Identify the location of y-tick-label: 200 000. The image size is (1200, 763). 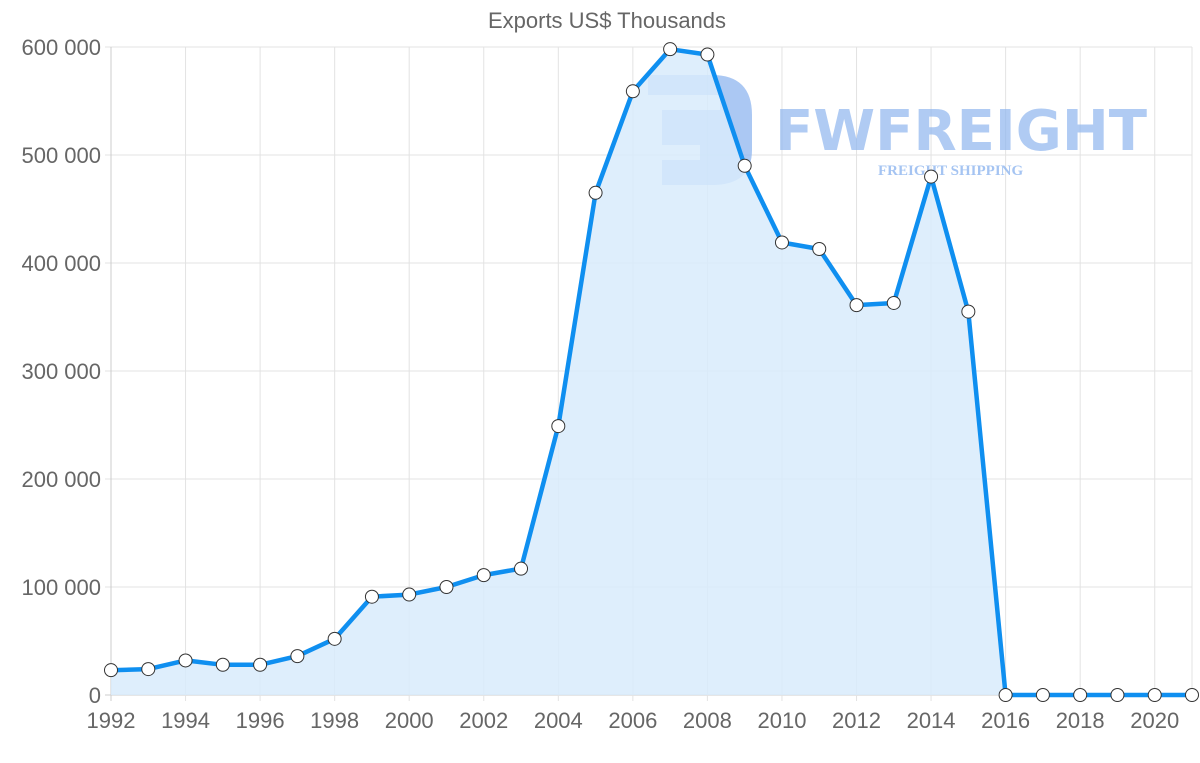
(61, 479).